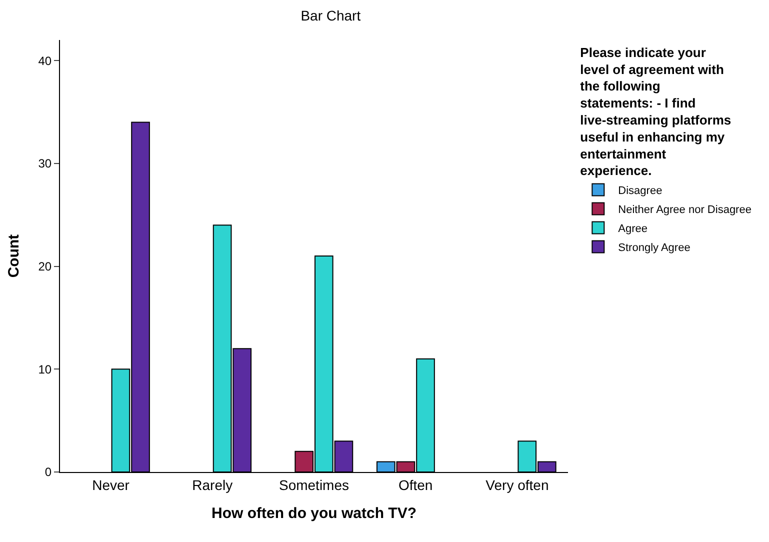  Describe the element at coordinates (212, 484) in the screenshot. I see `x-tick-label: Rarely` at that location.